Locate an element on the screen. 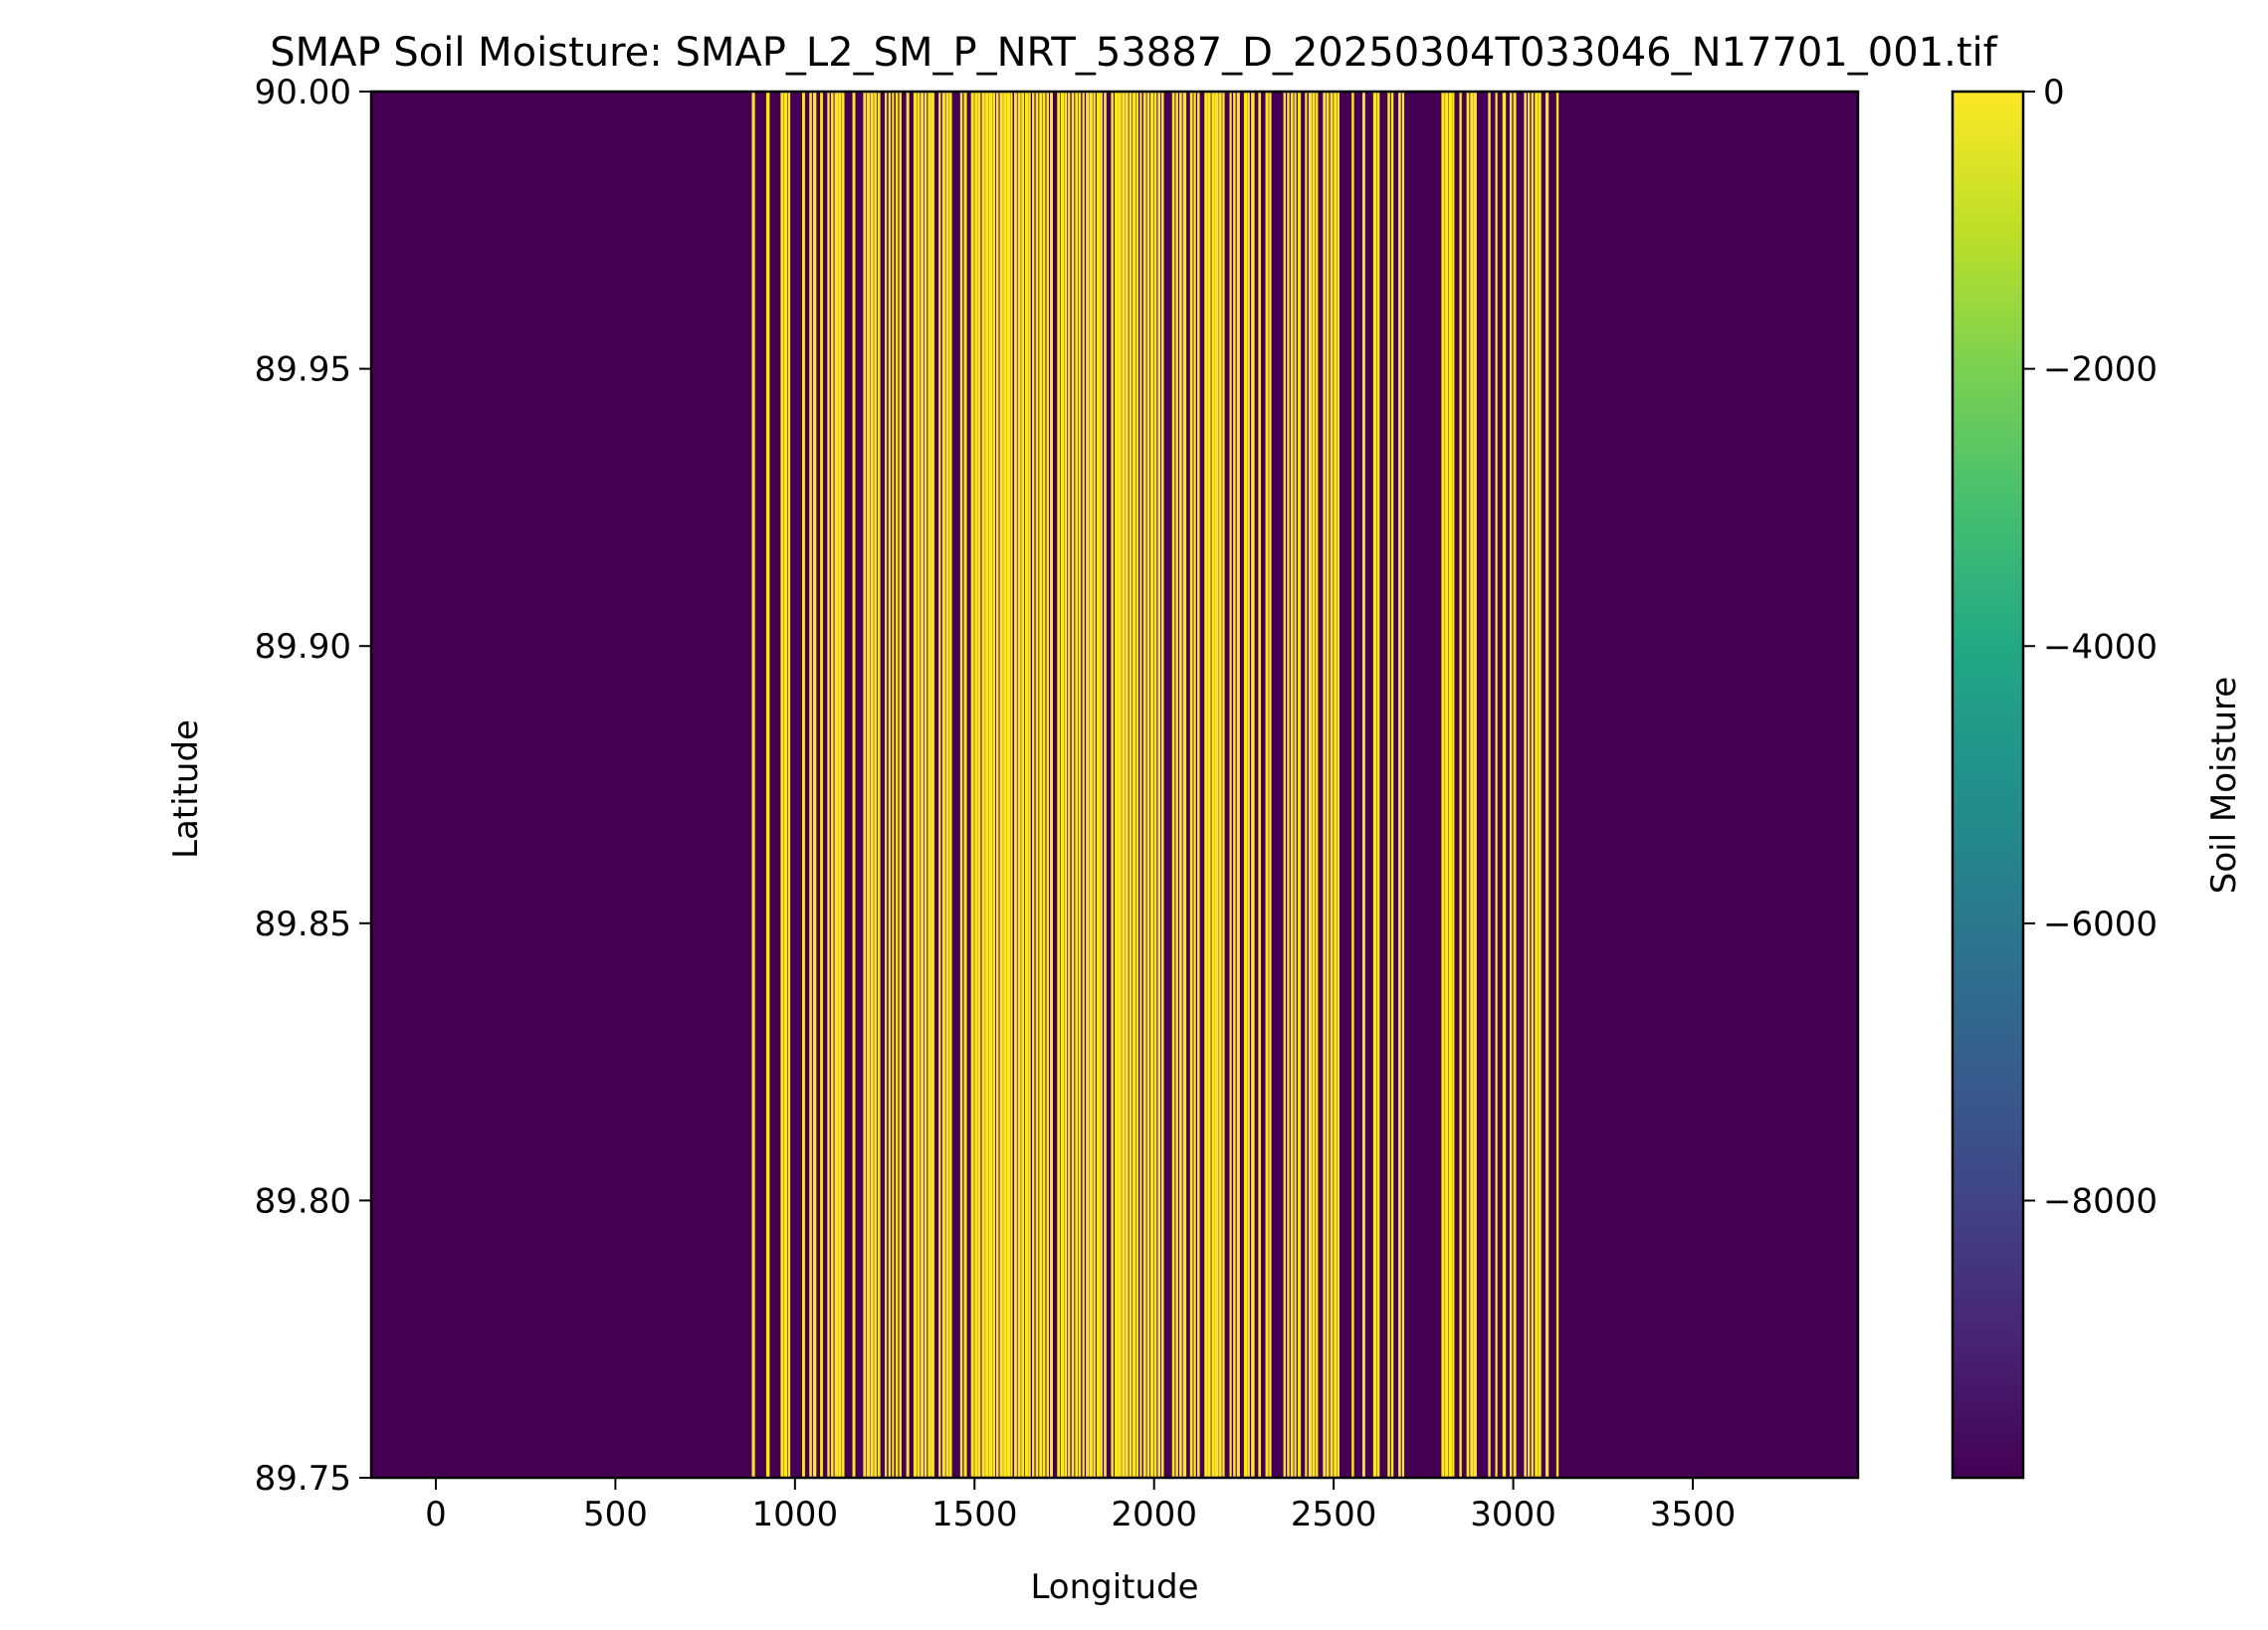  x-tick-label: 1000 is located at coordinates (795, 1514).